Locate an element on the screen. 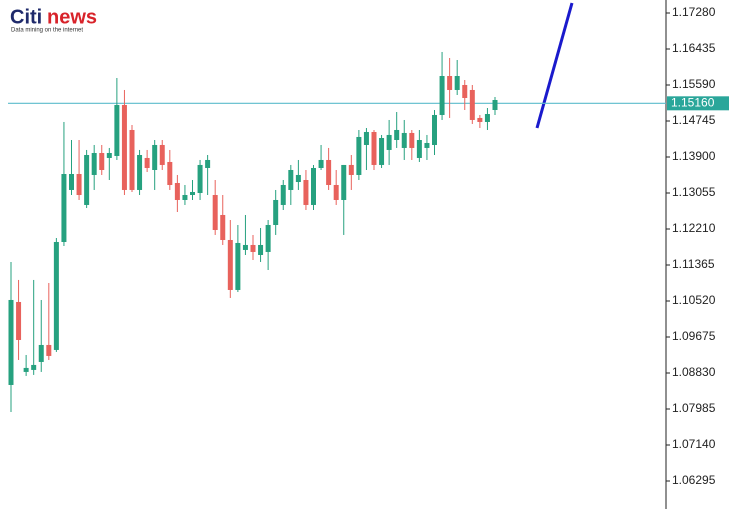 This screenshot has height=509, width=740. y-tick-label: 1.17280 is located at coordinates (694, 12).